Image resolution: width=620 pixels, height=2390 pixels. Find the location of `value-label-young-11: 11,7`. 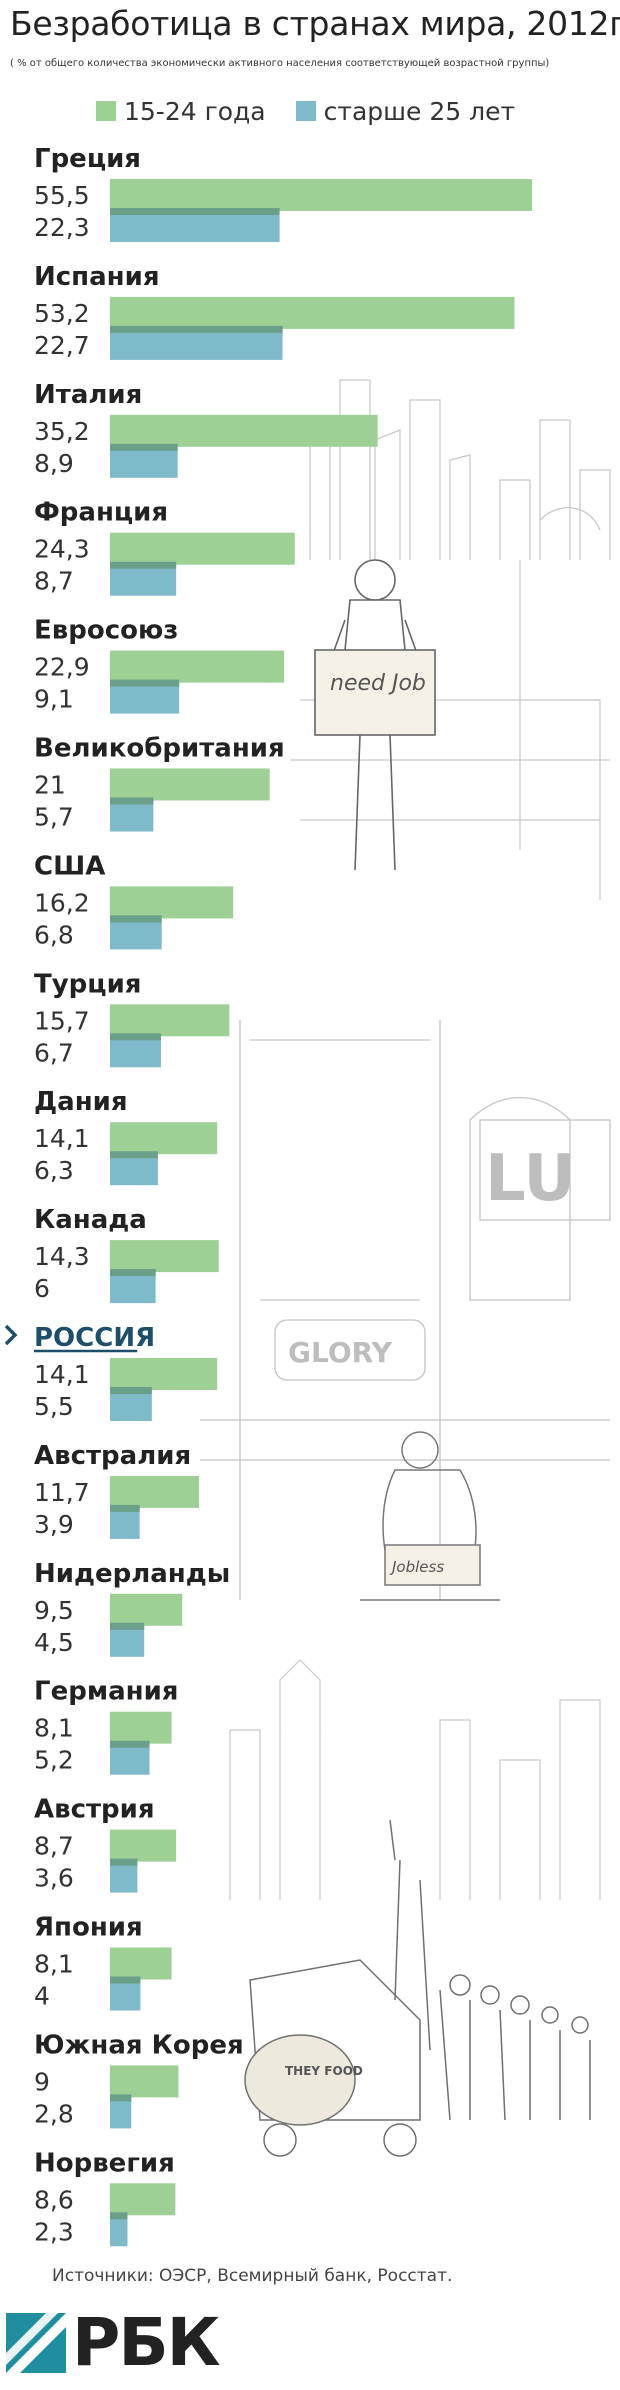

value-label-young-11: 11,7 is located at coordinates (62, 1492).